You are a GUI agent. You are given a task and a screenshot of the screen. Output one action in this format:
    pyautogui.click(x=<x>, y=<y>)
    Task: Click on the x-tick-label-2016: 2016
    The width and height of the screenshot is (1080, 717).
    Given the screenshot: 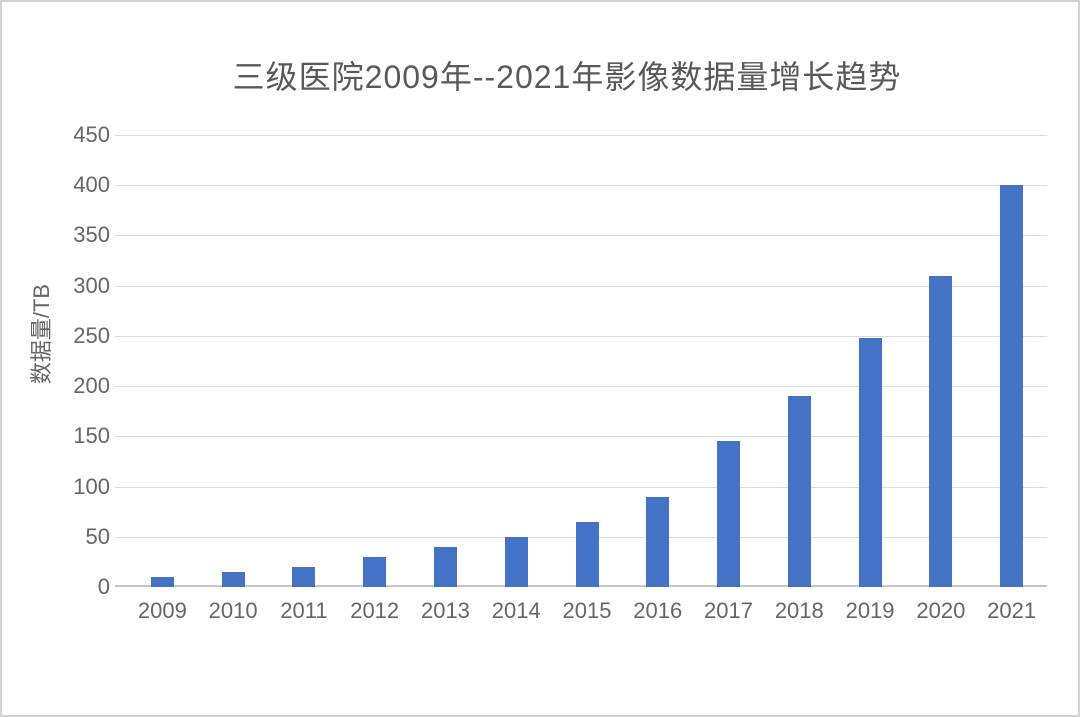 What is the action you would take?
    pyautogui.click(x=658, y=610)
    